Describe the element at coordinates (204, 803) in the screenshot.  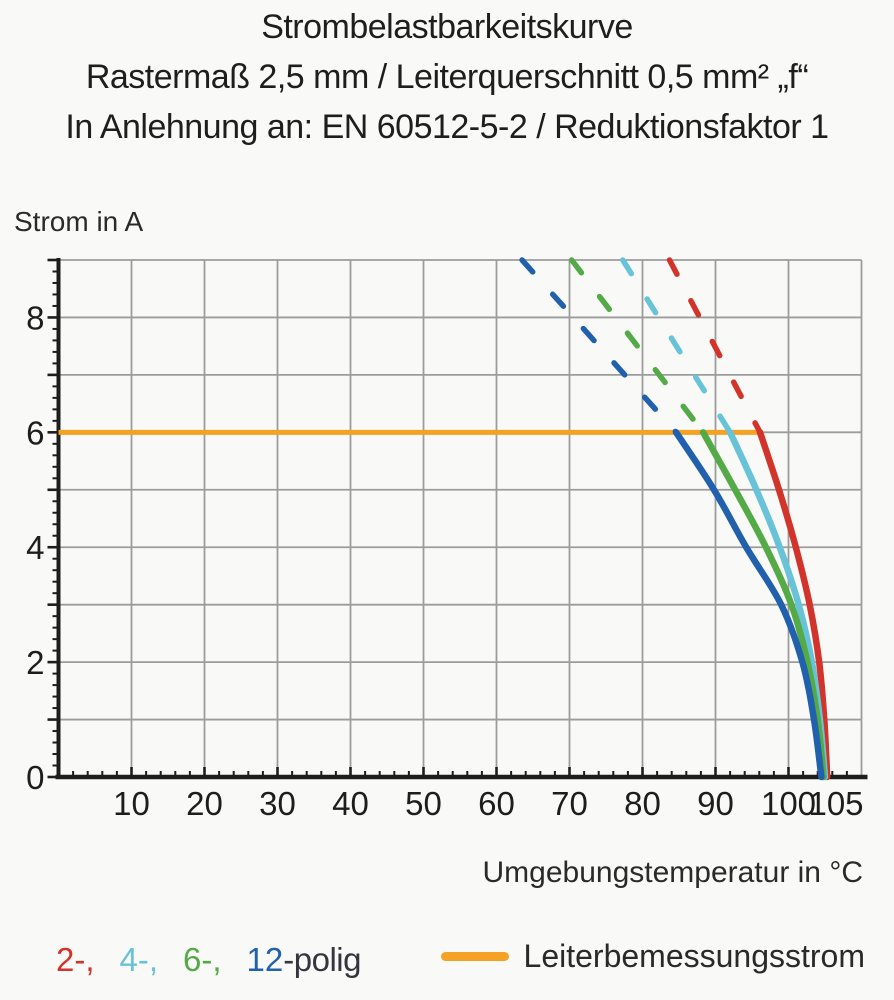
I see `x-tick-label: 20` at that location.